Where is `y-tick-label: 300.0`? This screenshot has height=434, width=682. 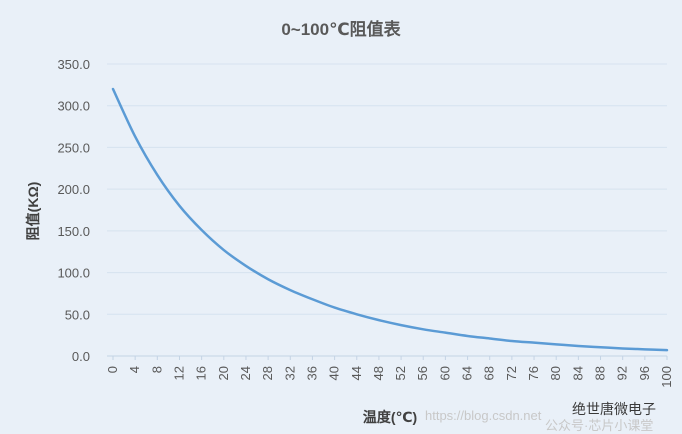 y-tick-label: 300.0 is located at coordinates (73, 106).